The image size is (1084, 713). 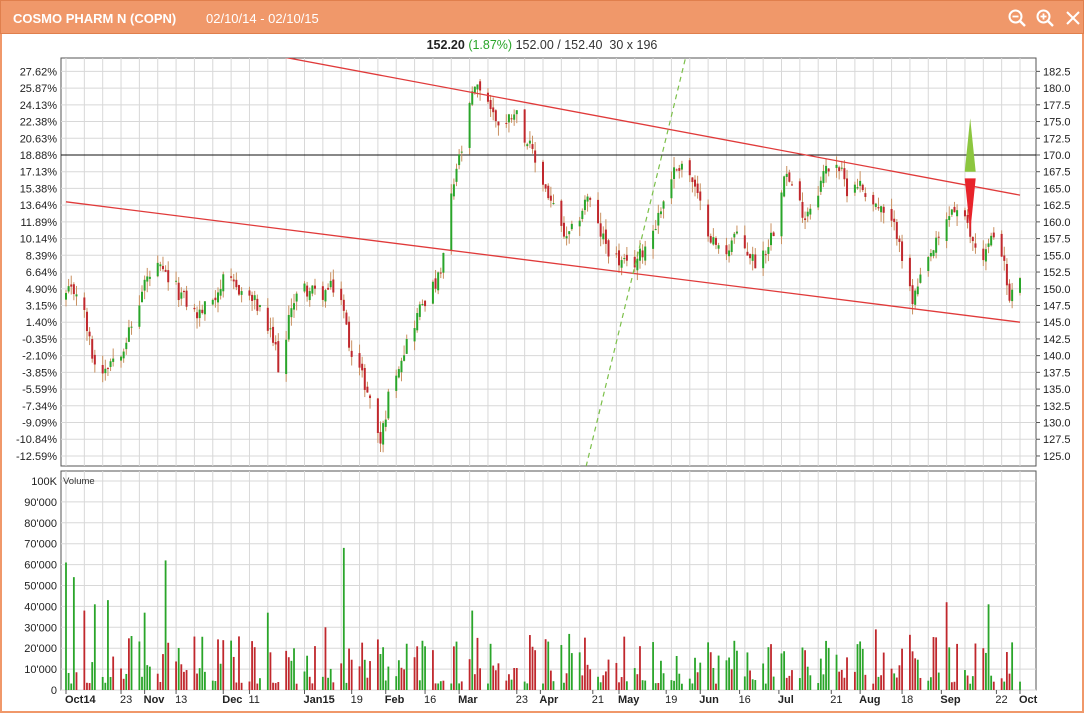 What do you see at coordinates (39, 340) in the screenshot?
I see `percent-tick-label: -0.35%` at bounding box center [39, 340].